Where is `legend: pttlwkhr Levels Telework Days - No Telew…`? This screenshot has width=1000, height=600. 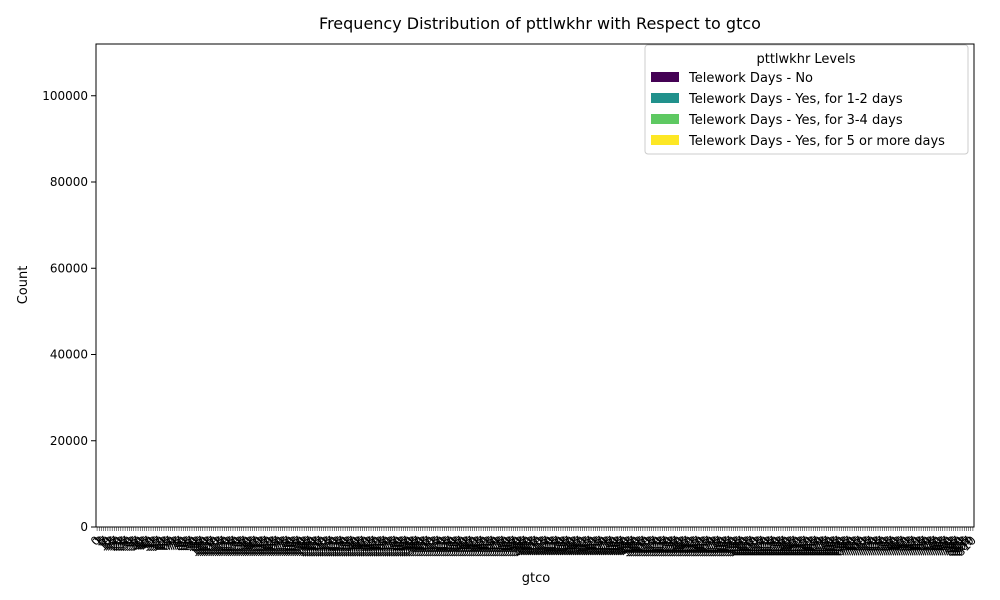
legend: pttlwkhr Levels Telework Days - No Telew… is located at coordinates (806, 99).